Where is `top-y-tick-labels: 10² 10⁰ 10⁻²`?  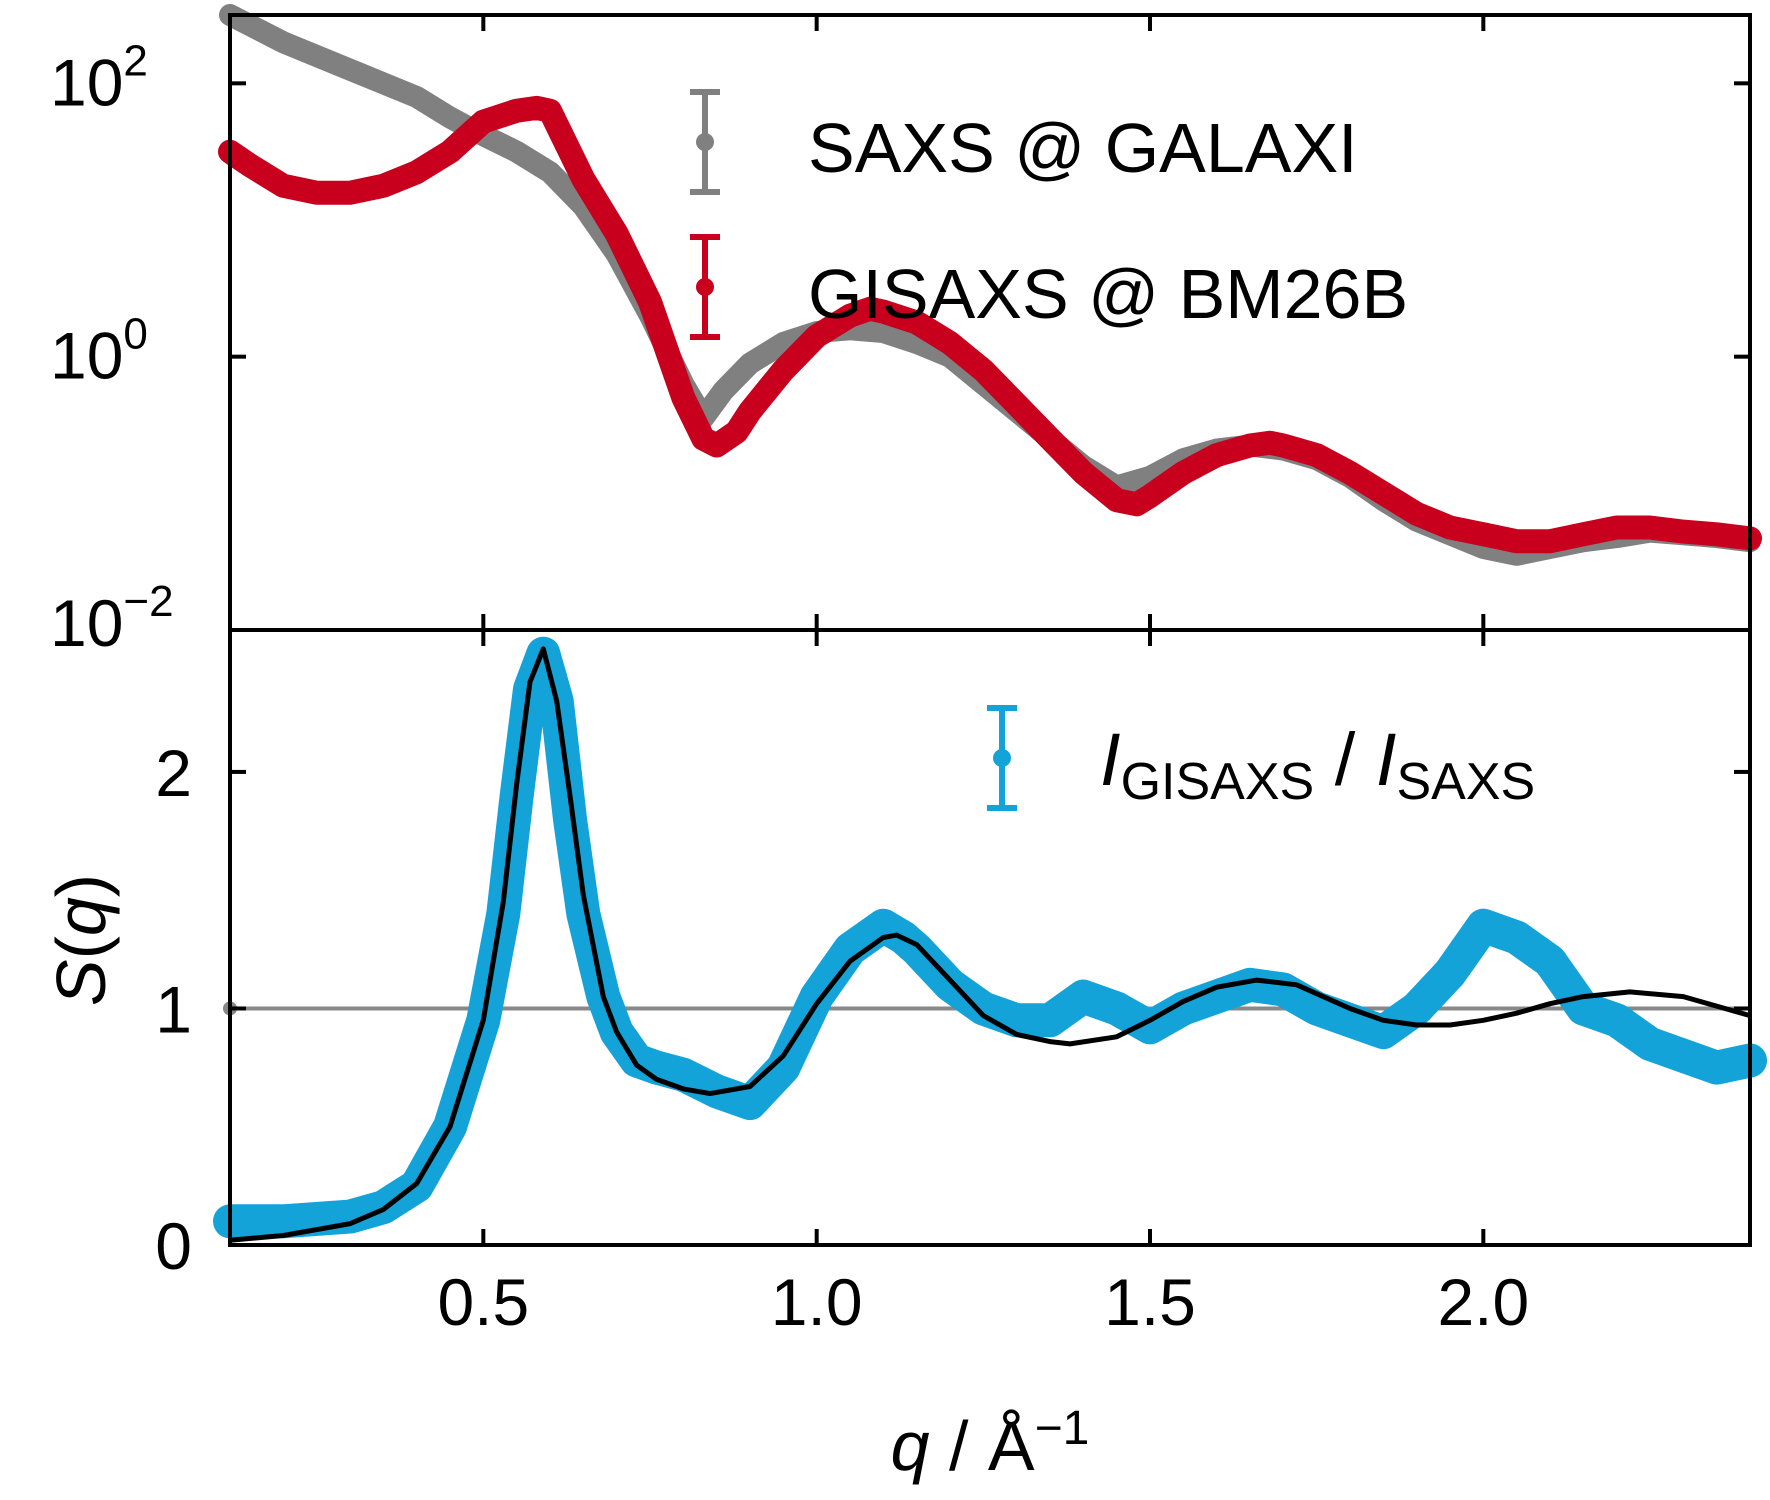
top-y-tick-labels: 10² 10⁰ 10⁻² is located at coordinates (112, 348).